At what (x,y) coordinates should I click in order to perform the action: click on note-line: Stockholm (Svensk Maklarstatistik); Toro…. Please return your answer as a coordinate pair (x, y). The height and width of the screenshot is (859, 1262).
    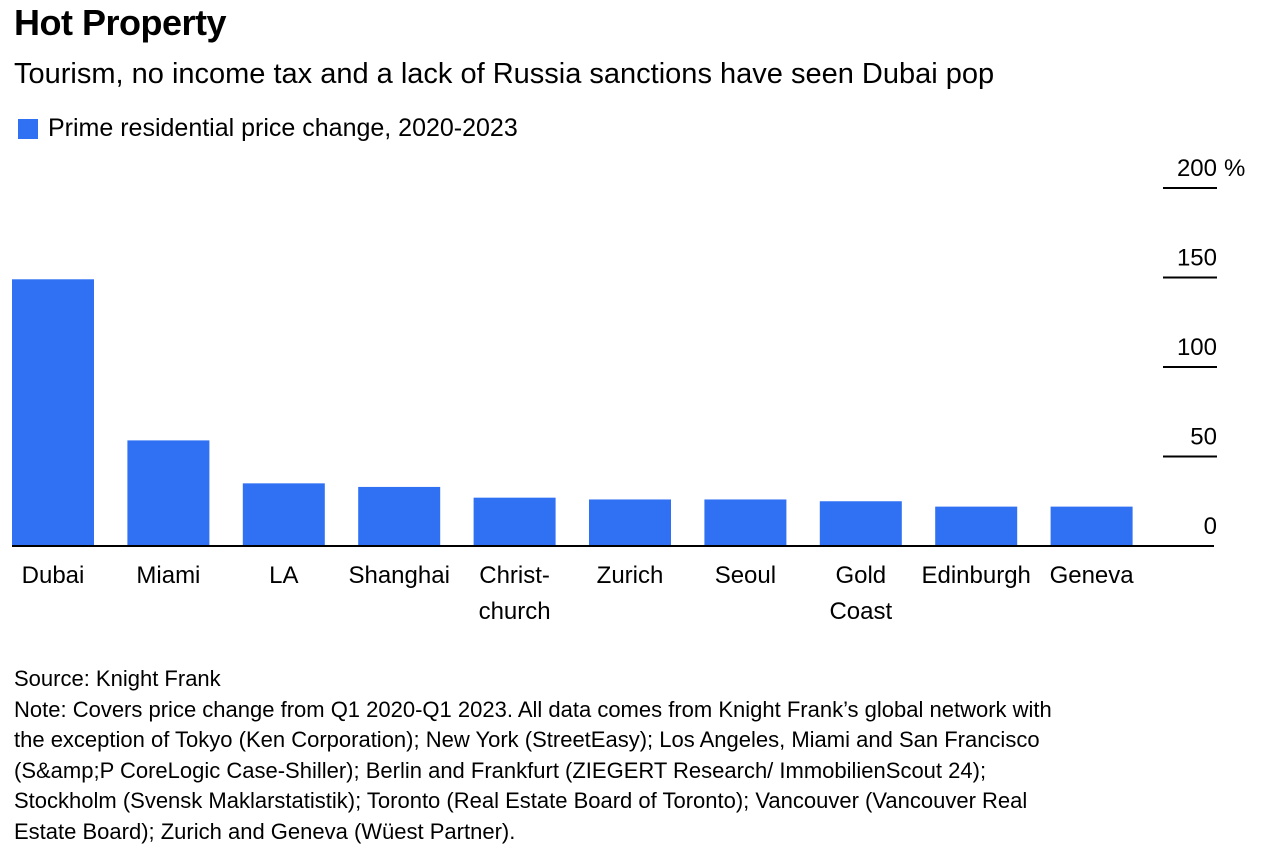
    Looking at the image, I should click on (521, 800).